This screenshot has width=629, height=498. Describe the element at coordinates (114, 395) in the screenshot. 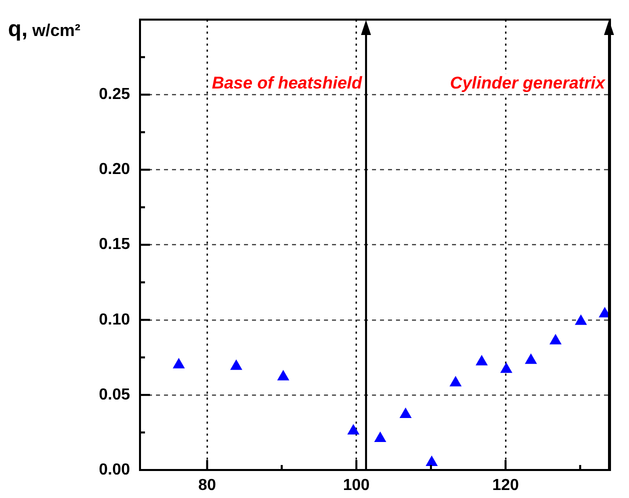

I see `y-tick-label: 0.05` at that location.